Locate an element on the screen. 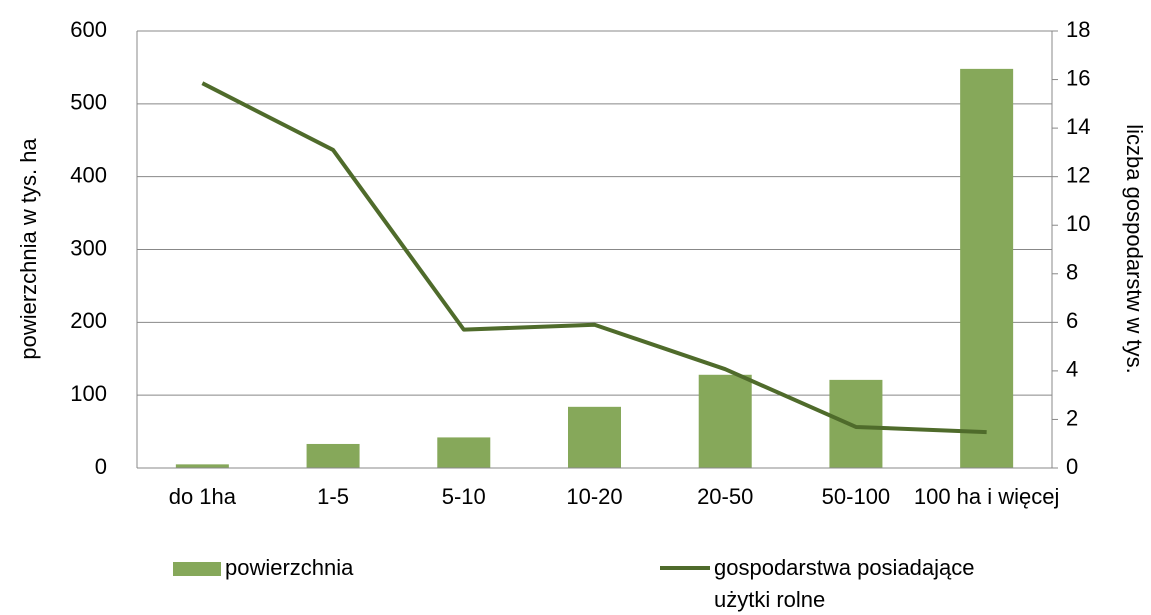 The width and height of the screenshot is (1151, 615). y2-tick-label: 18 is located at coordinates (1078, 29).